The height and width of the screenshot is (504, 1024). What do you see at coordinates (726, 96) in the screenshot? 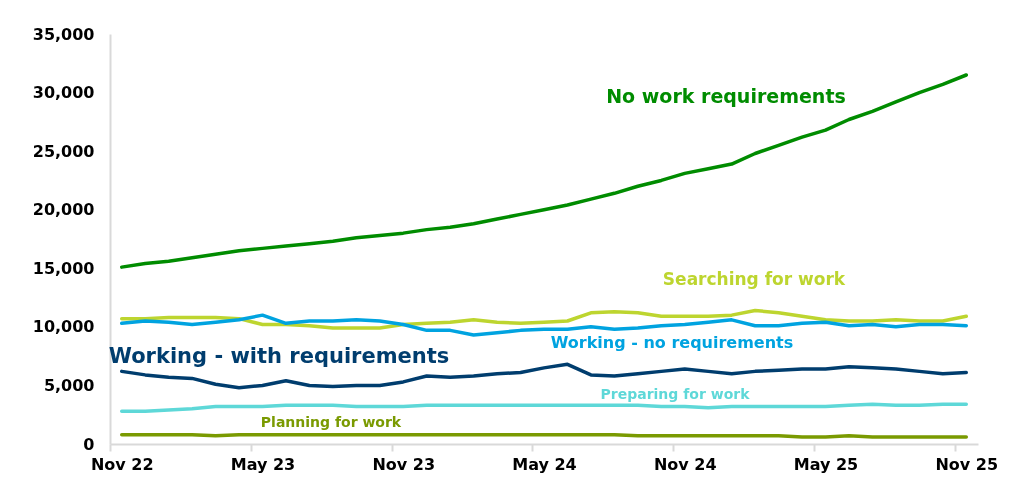
I see `series-label: No work requirements` at bounding box center [726, 96].